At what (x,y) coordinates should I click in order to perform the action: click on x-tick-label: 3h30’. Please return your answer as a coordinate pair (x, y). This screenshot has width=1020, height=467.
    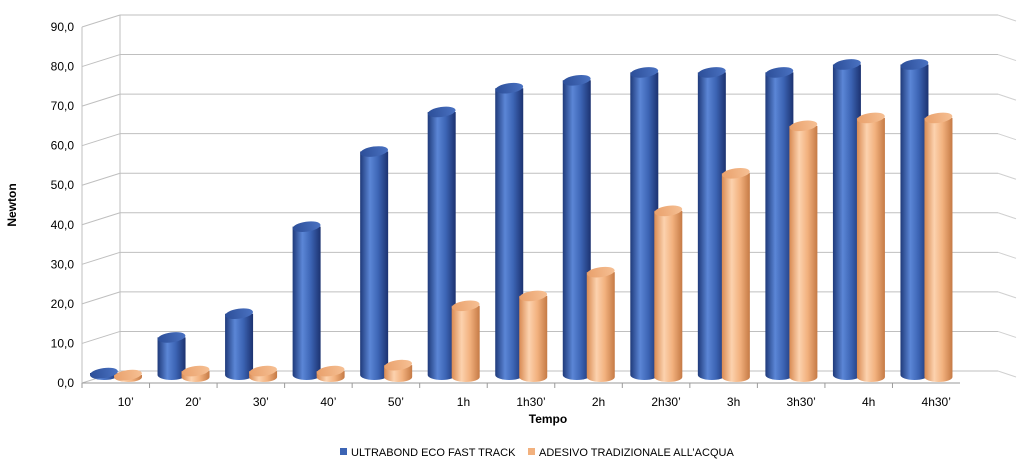
    Looking at the image, I should click on (800, 402).